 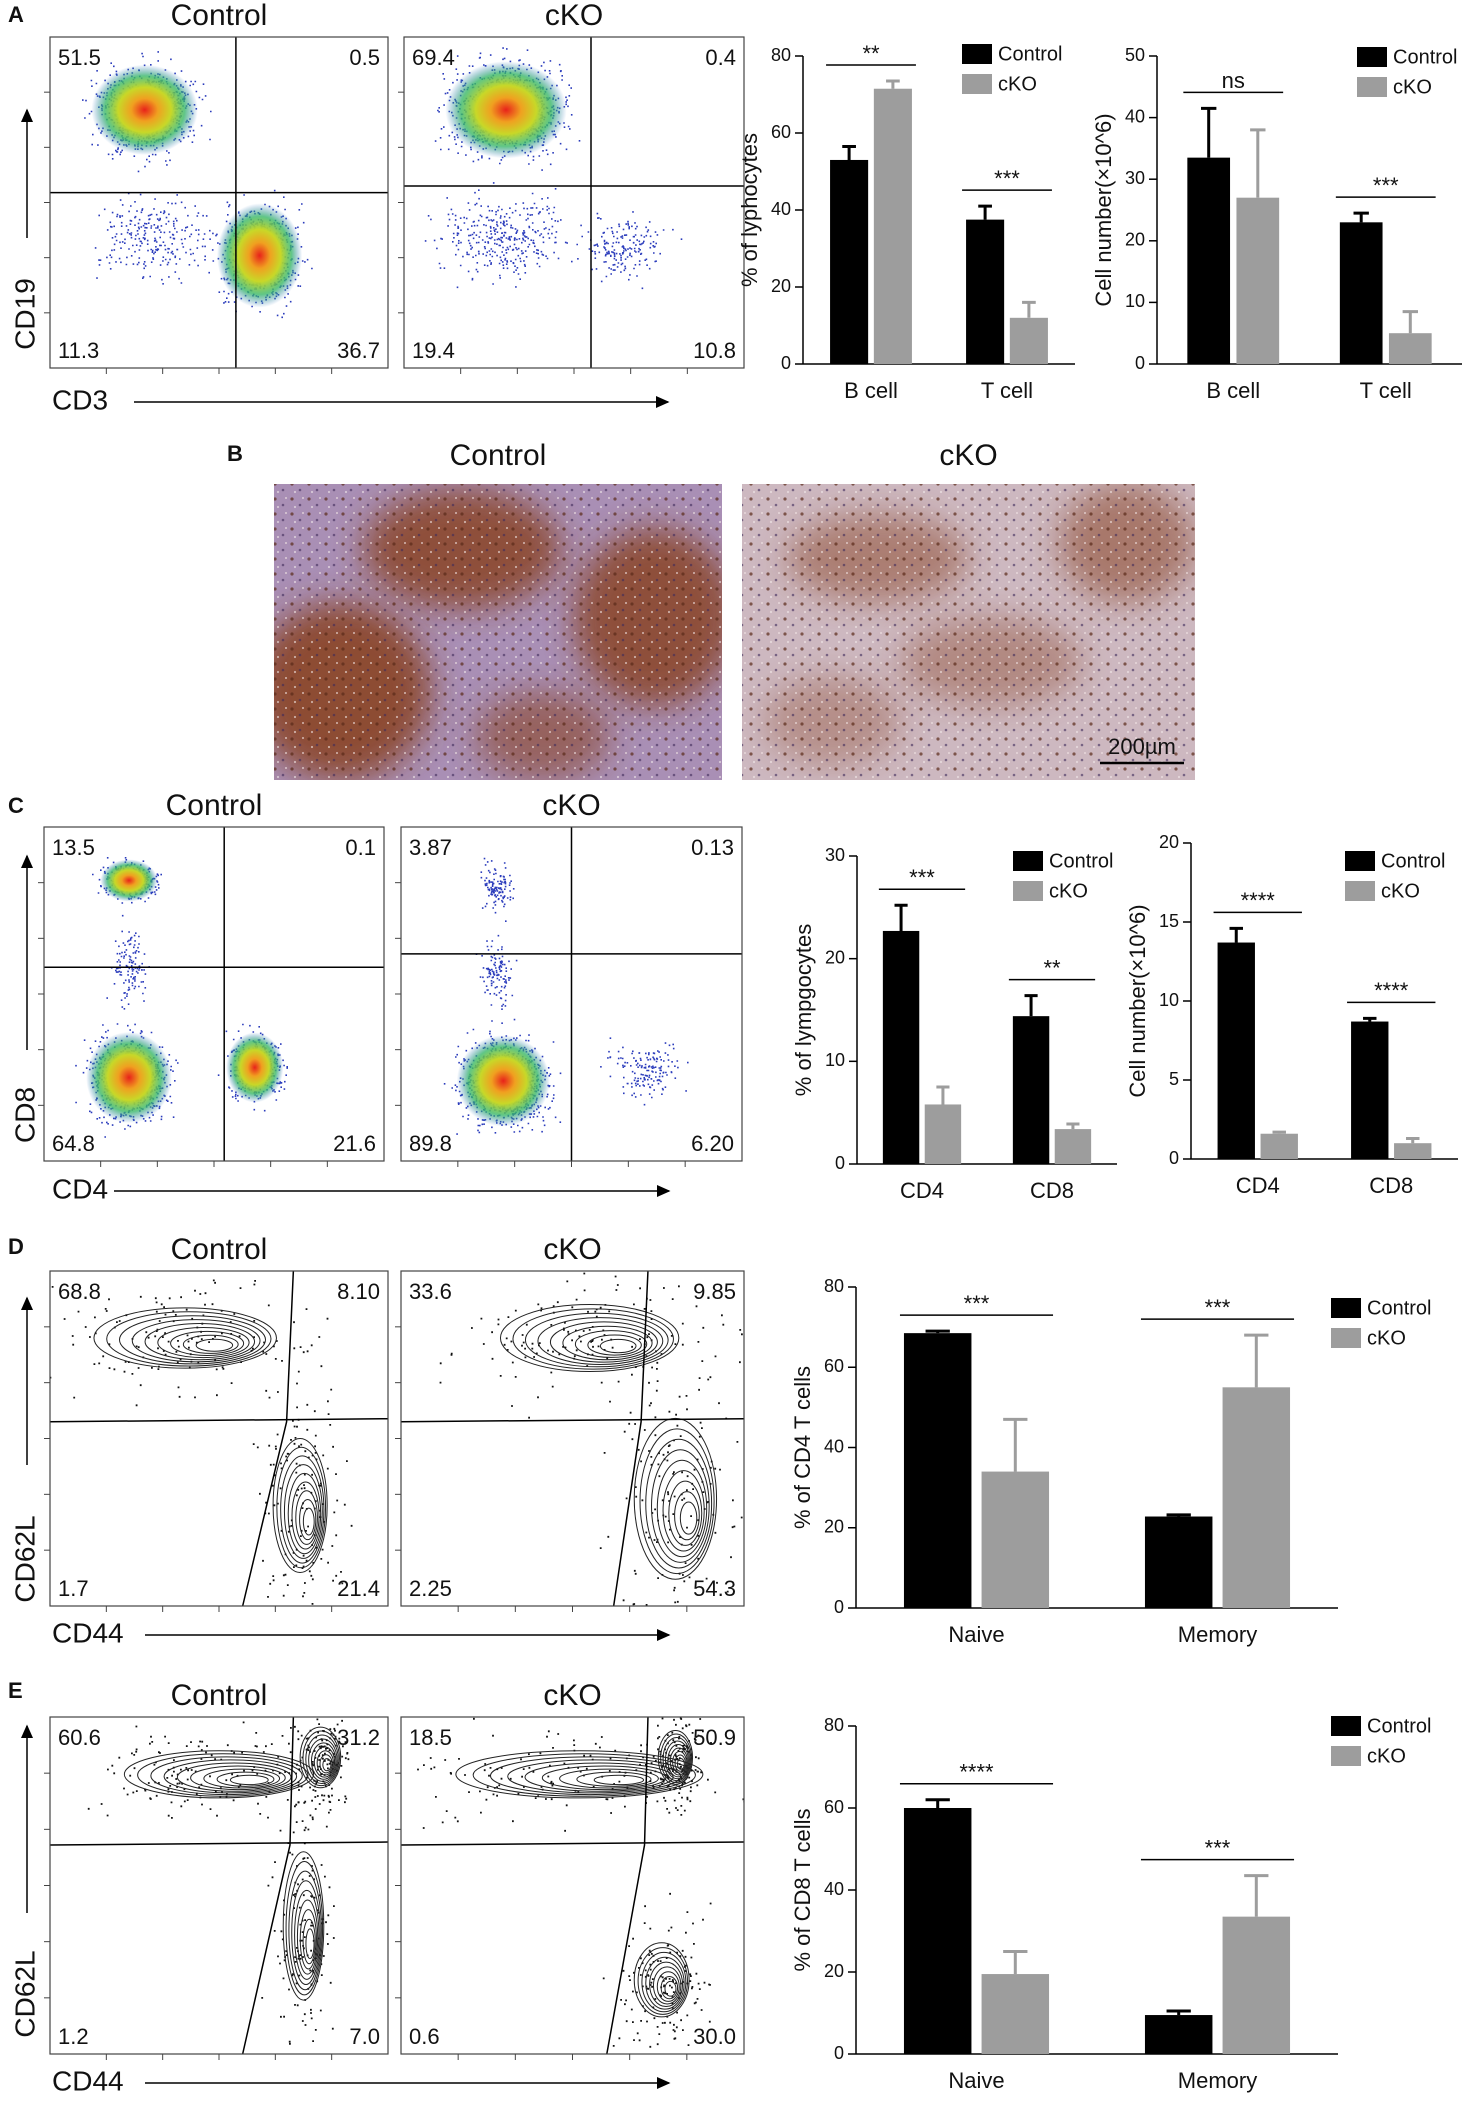 What do you see at coordinates (835, 1060) in the screenshot?
I see `y-tick-label: 10` at bounding box center [835, 1060].